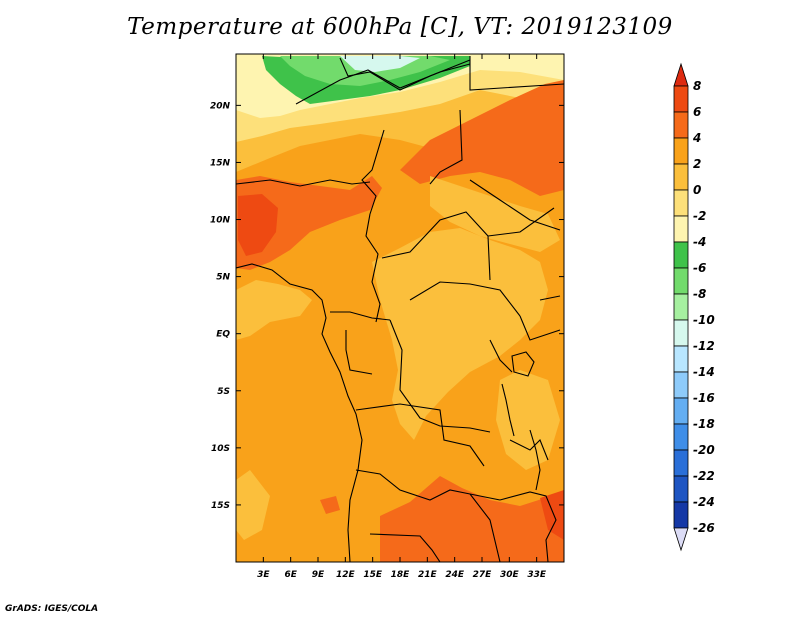  Describe the element at coordinates (696, 138) in the screenshot. I see `colorbar-label: 4` at that location.